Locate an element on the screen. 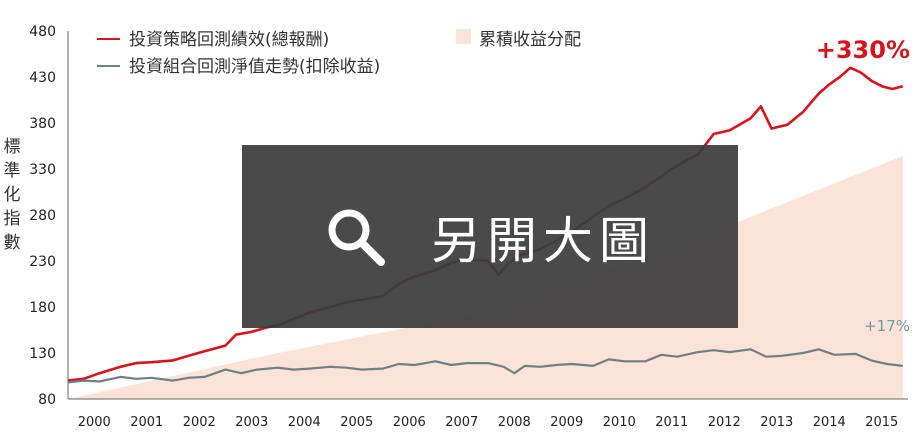 This screenshot has width=914, height=444. y-tick-label: 380 is located at coordinates (42, 124).